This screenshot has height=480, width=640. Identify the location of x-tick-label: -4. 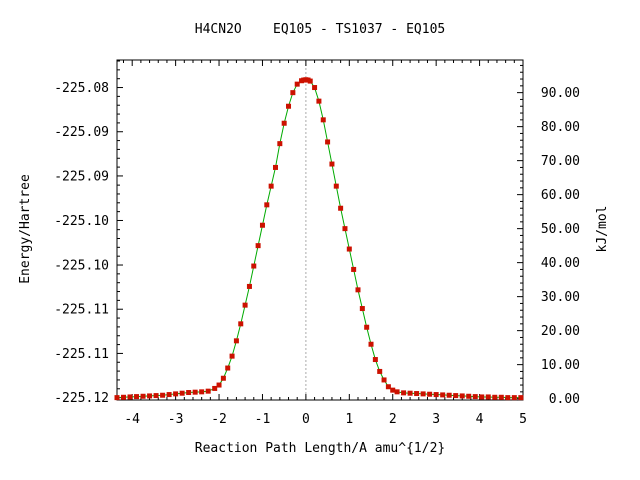
(132, 419).